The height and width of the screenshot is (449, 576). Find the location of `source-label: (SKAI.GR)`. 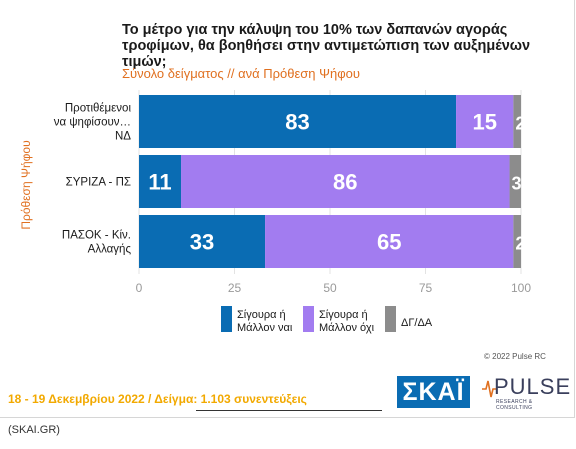

source-label: (SKAI.GR) is located at coordinates (34, 430).